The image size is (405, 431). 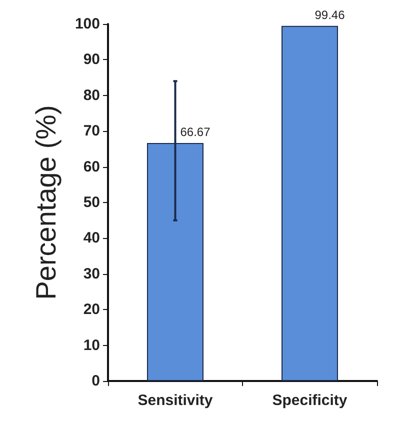 What do you see at coordinates (91, 131) in the screenshot?
I see `y-tick-label: 70` at bounding box center [91, 131].